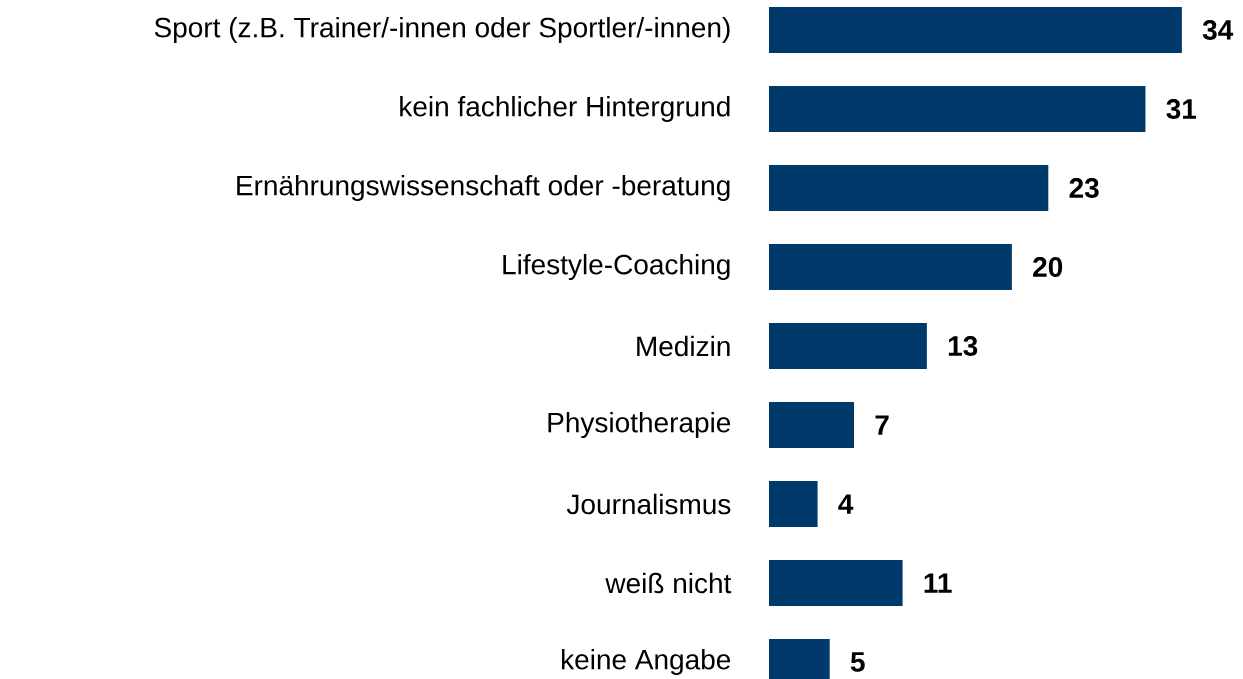 The image size is (1243, 679). Describe the element at coordinates (1218, 30) in the screenshot. I see `data-label: 34` at that location.